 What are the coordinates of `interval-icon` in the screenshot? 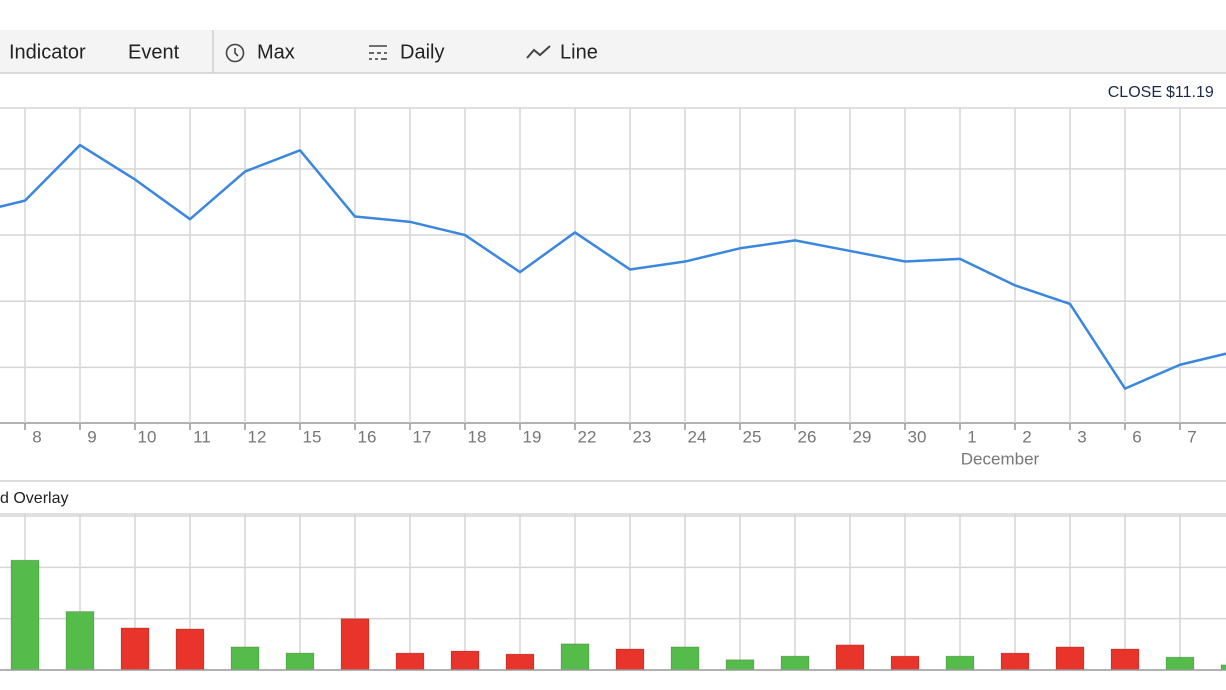 It's located at (378, 52).